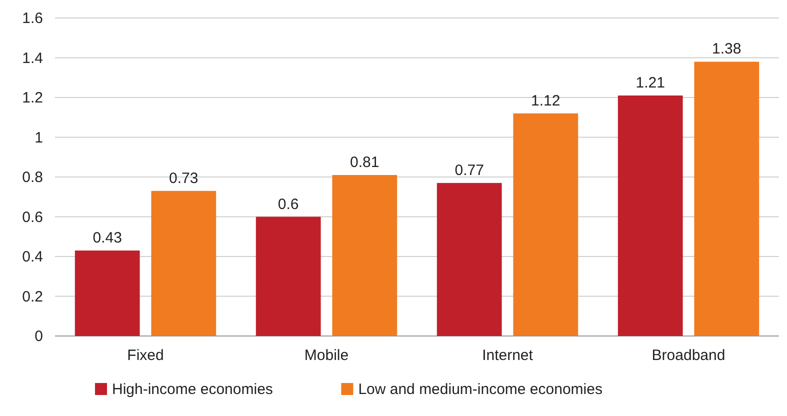 The height and width of the screenshot is (416, 787). I want to click on y-tick-label: 0, so click(38, 336).